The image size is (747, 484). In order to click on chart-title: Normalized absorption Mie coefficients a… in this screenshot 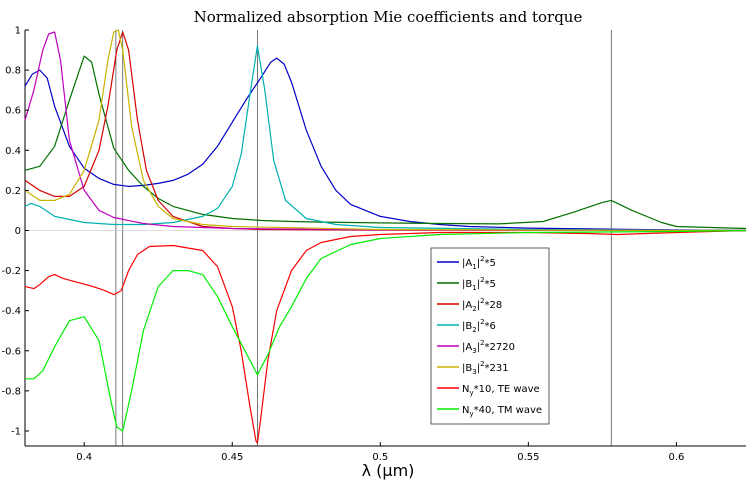, I will do `click(388, 17)`.